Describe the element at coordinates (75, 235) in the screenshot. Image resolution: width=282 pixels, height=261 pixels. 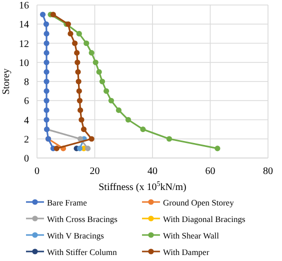
I see `legend-label: With V Bracings` at that location.